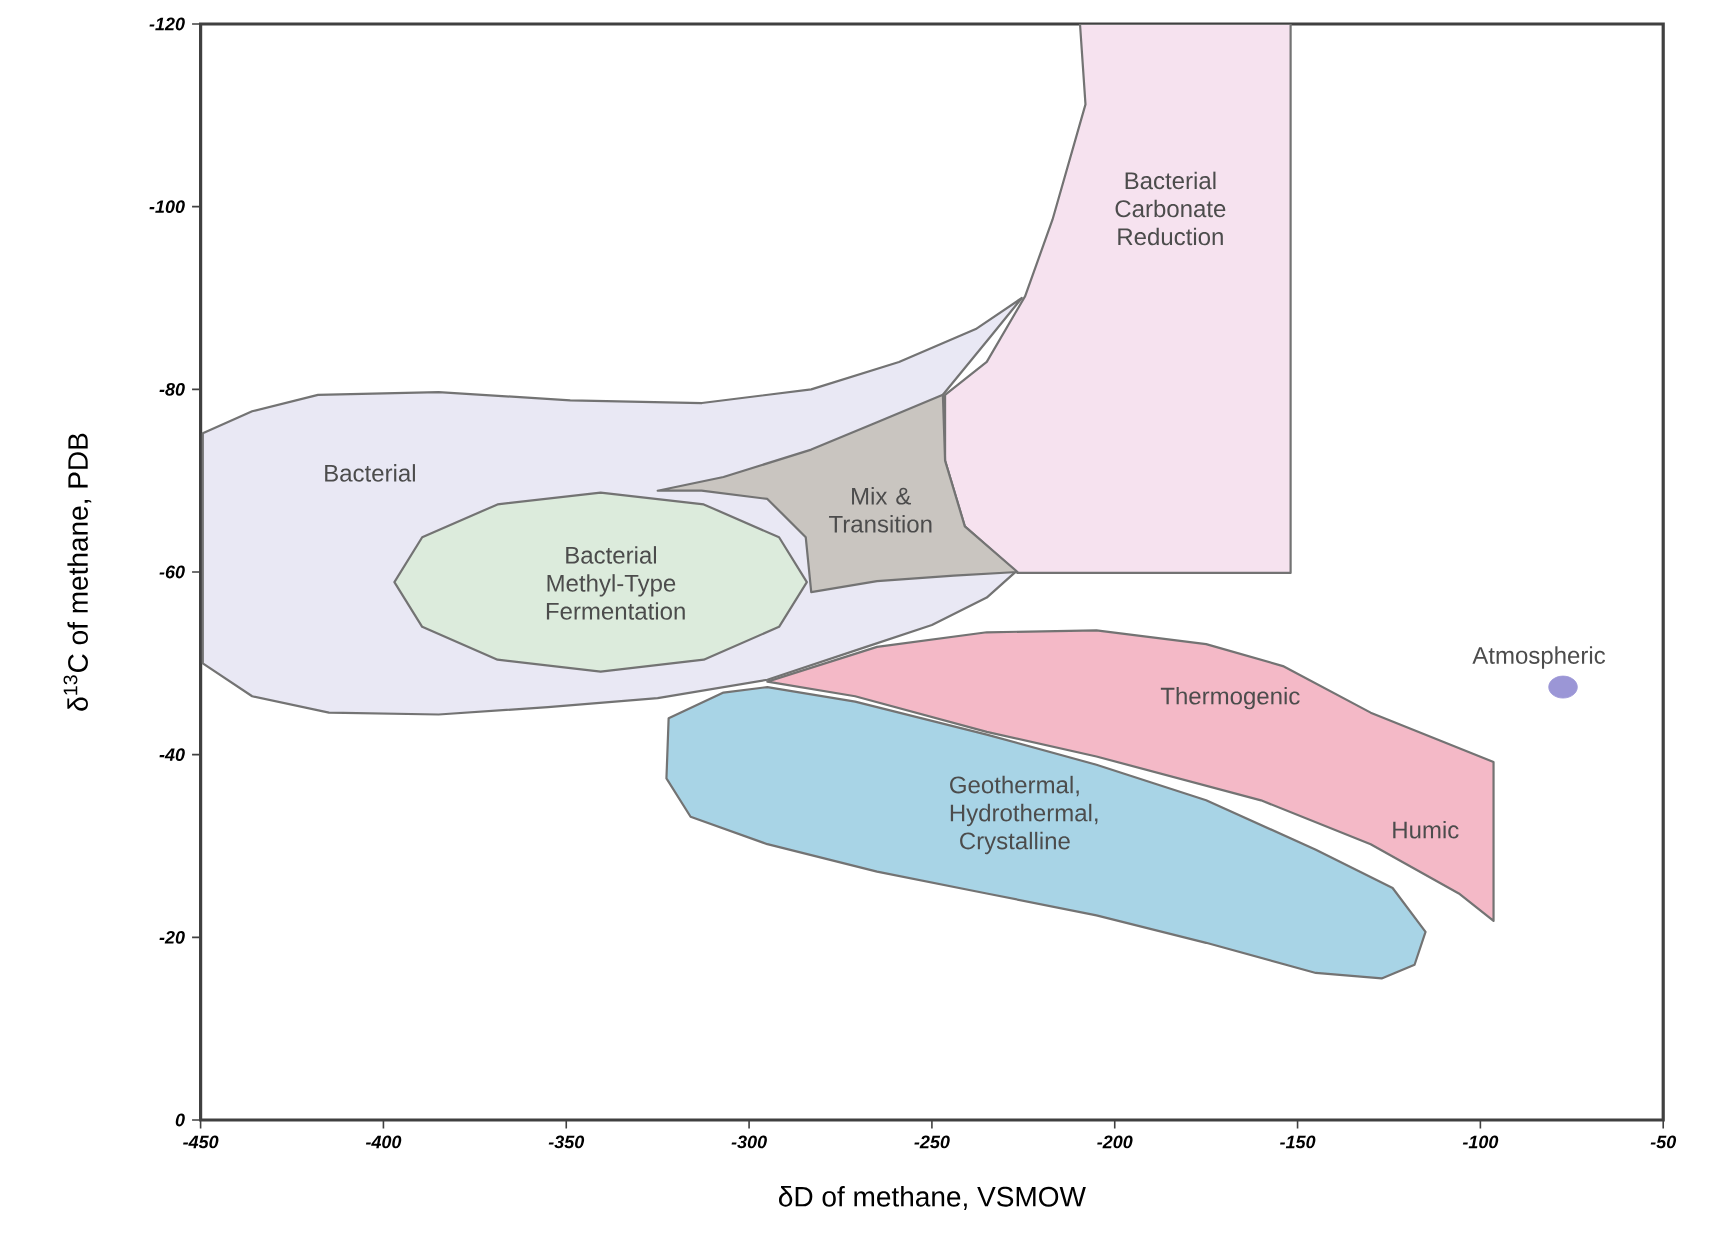 Image resolution: width=1719 pixels, height=1251 pixels. I want to click on x-tick-label: -300, so click(749, 1142).